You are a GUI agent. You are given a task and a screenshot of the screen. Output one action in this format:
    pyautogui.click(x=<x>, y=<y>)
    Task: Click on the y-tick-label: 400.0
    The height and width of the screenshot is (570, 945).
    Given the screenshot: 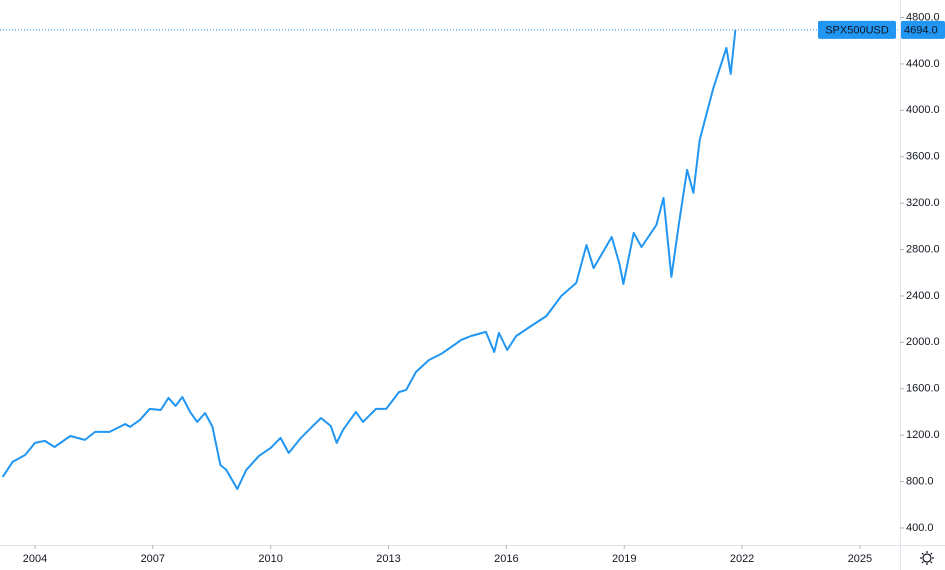 What is the action you would take?
    pyautogui.click(x=920, y=528)
    